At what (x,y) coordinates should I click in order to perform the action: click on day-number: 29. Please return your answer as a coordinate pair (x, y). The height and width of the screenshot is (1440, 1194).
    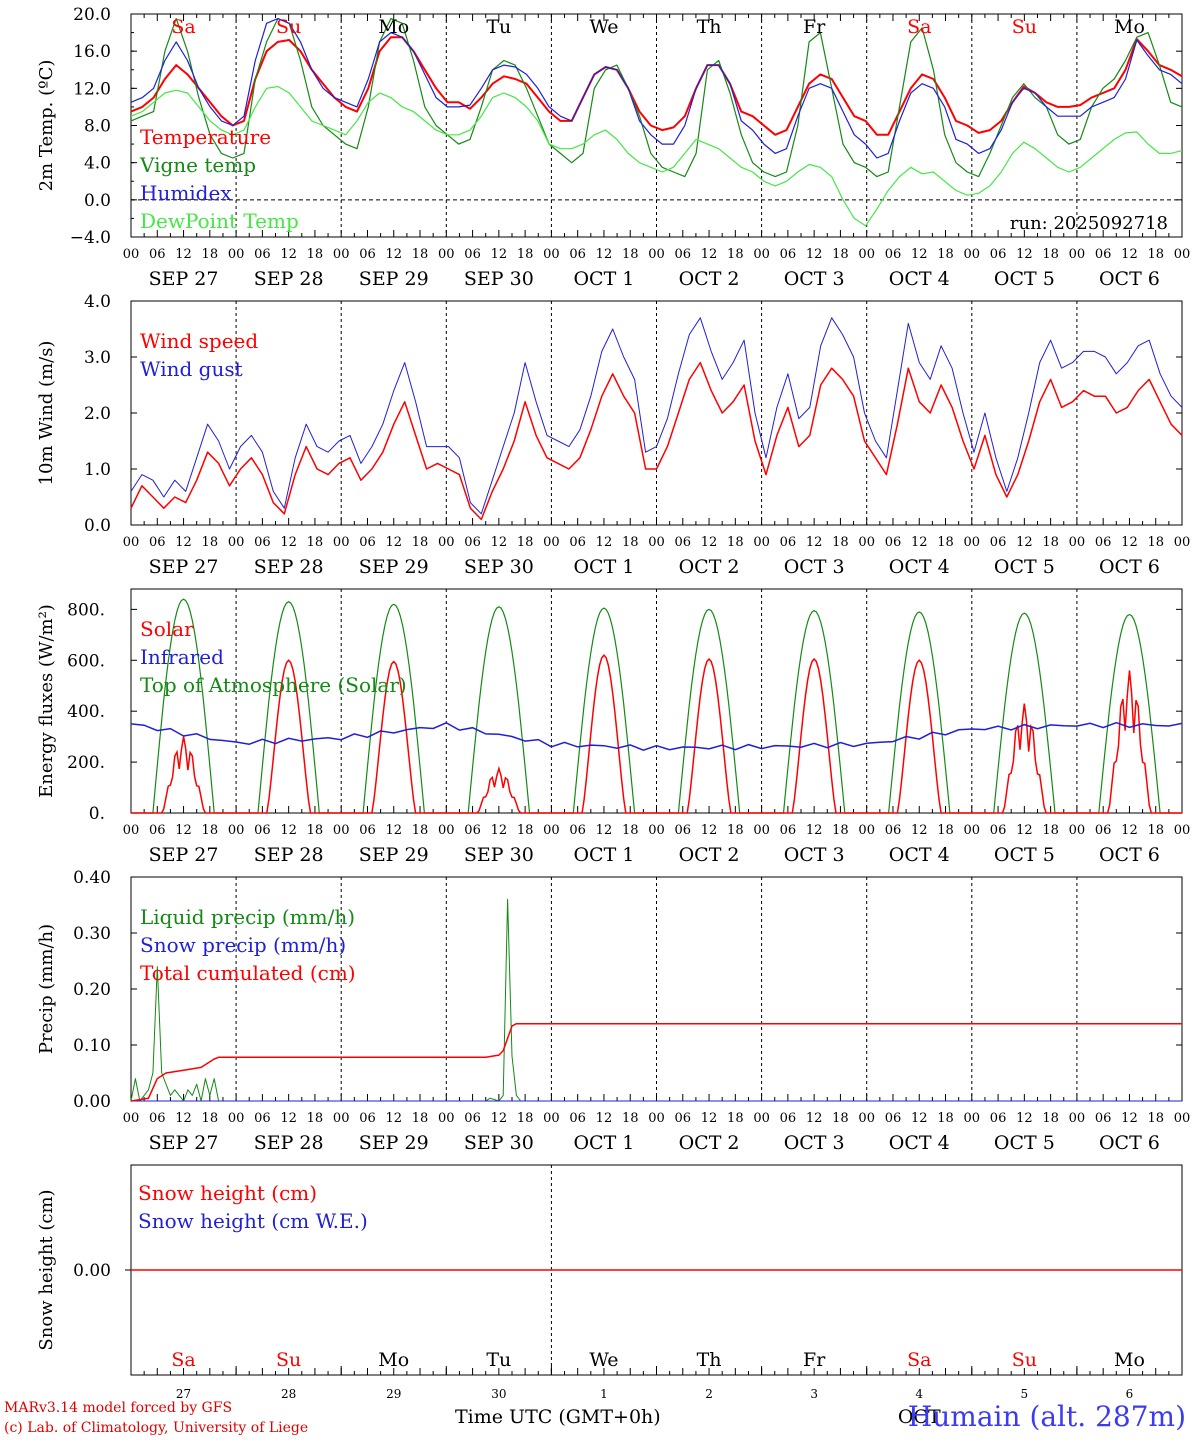
    Looking at the image, I should click on (393, 1394).